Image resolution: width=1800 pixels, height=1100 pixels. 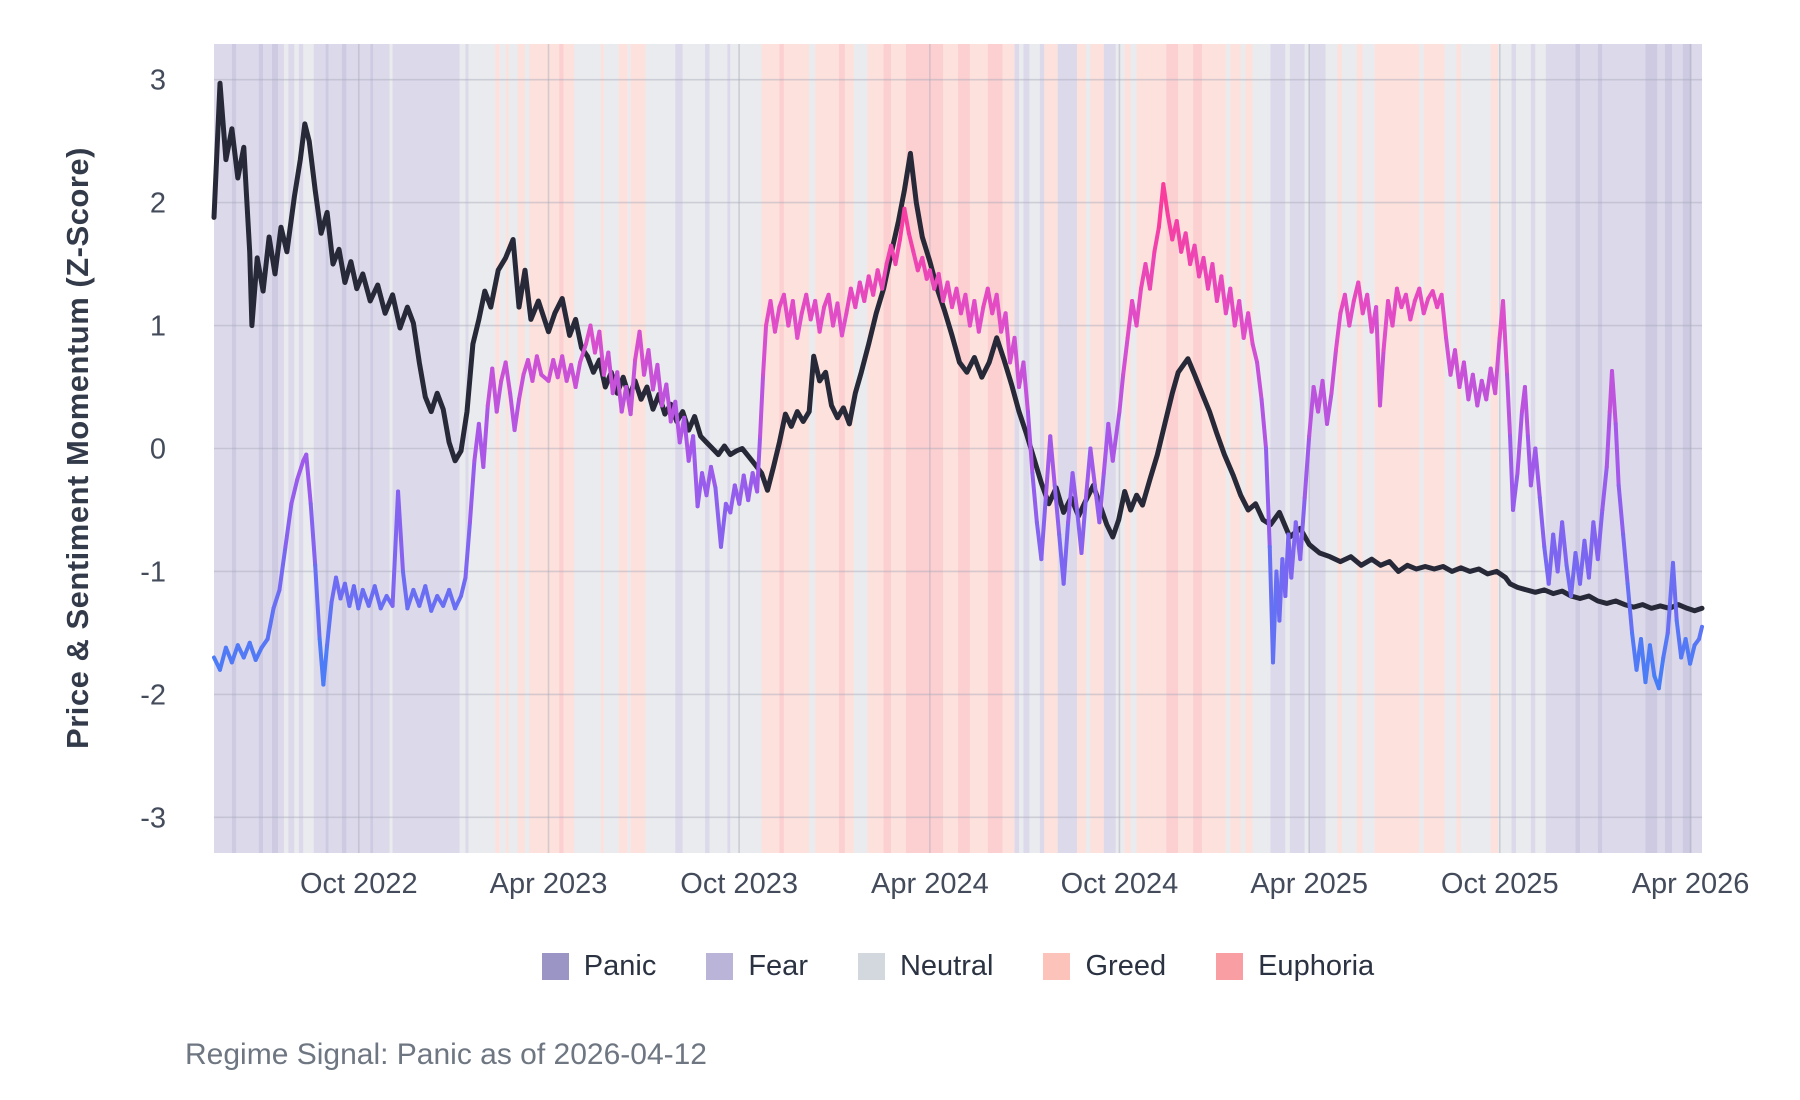 What do you see at coordinates (1500, 884) in the screenshot?
I see `x-tick-label: Oct 2025` at bounding box center [1500, 884].